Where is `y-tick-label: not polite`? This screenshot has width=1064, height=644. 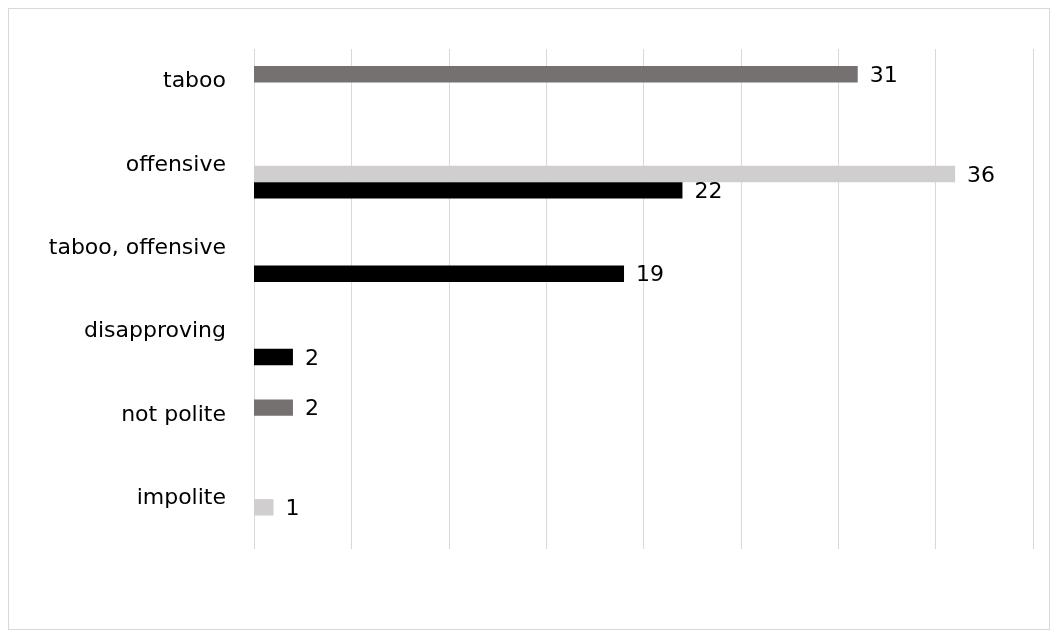 y-tick-label: not polite is located at coordinates (173, 413).